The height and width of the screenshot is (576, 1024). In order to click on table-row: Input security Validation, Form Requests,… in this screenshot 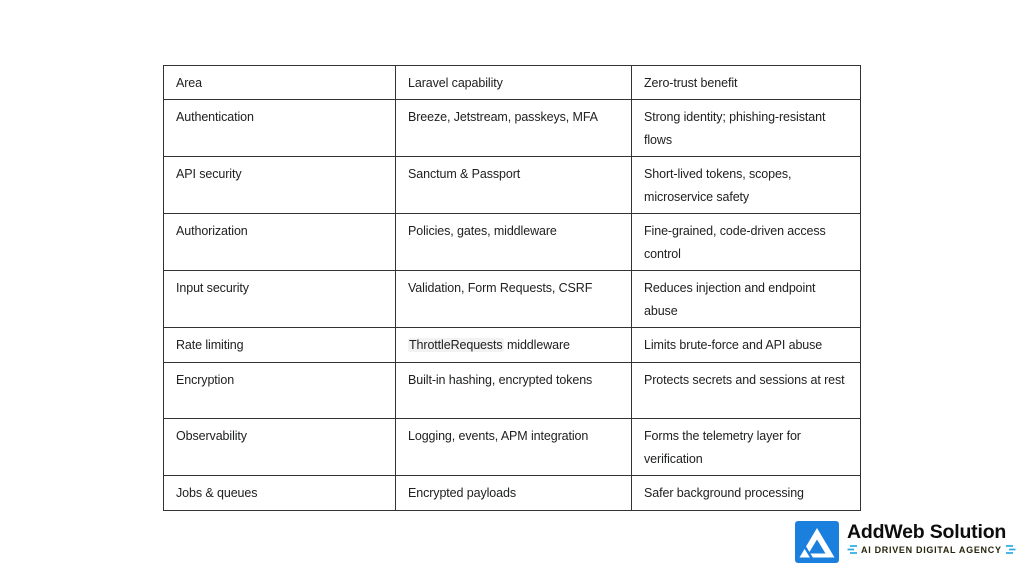, I will do `click(512, 299)`.